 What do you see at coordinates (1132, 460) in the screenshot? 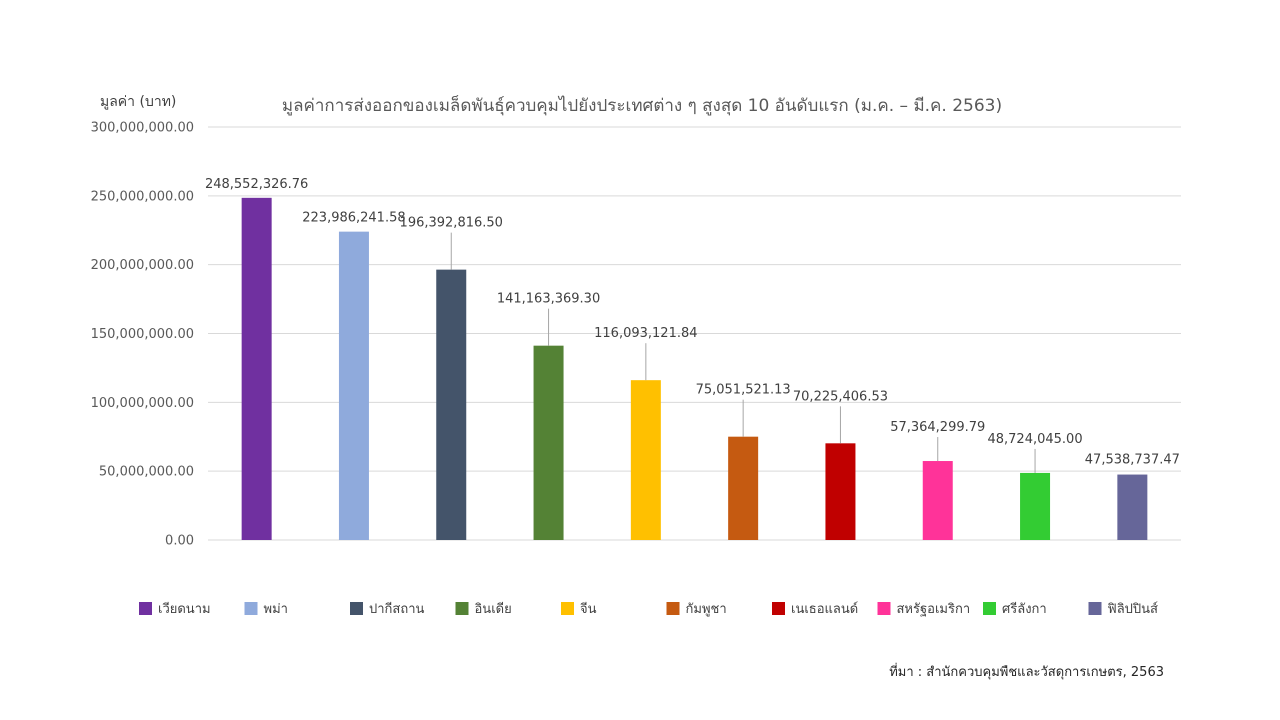
I see `data-label: 47,538,737.47` at bounding box center [1132, 460].